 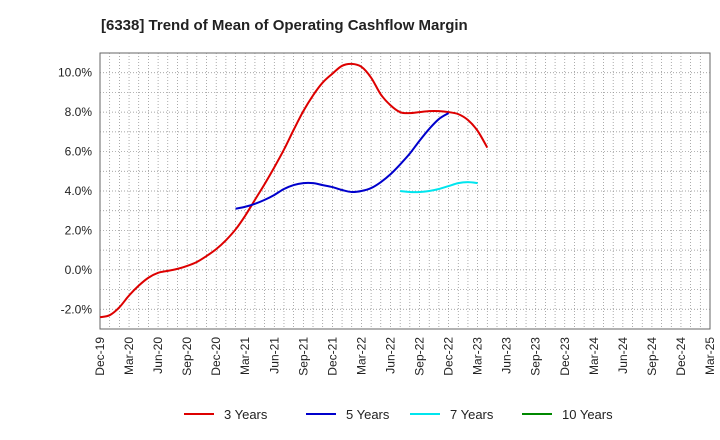 I want to click on x-tick-label: Sep-23, so click(x=536, y=356).